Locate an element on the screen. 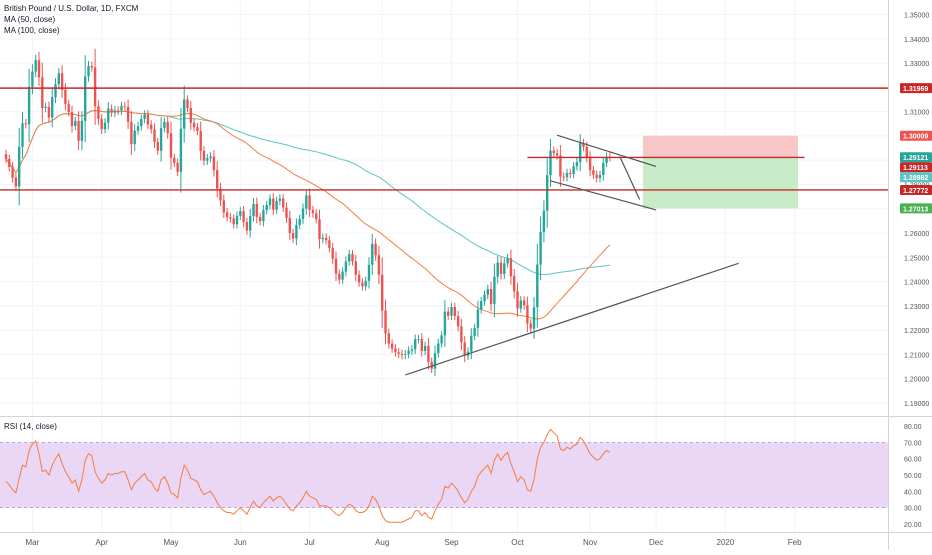 The height and width of the screenshot is (555, 932). y-tick-label: 1.35000 is located at coordinates (916, 16).